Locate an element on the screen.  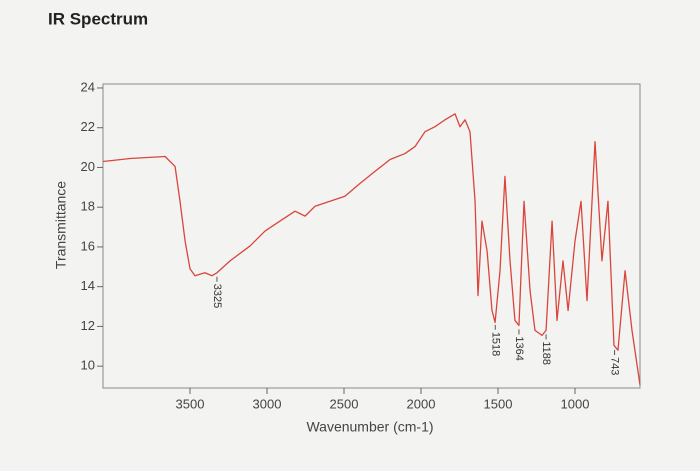
chart-title: IR Spectrum is located at coordinates (98, 18).